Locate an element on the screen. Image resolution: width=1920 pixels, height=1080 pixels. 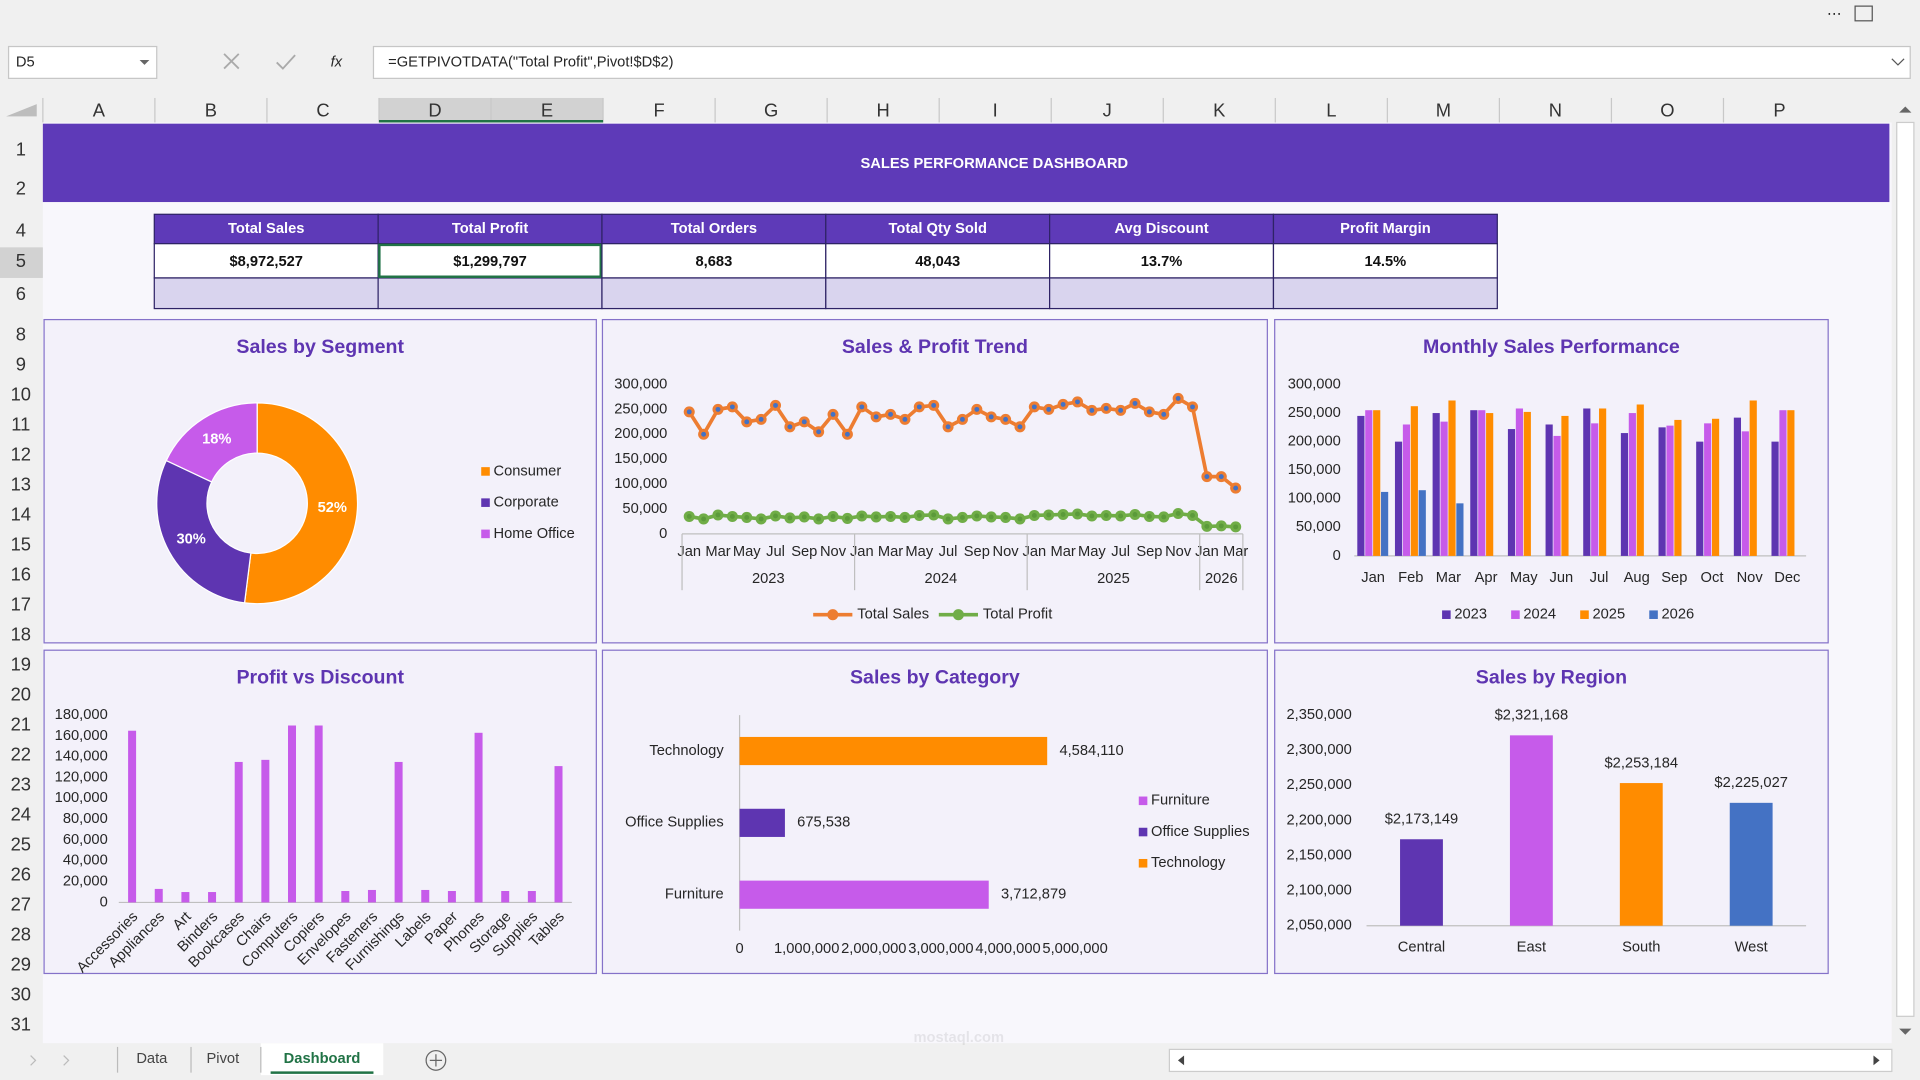
column-header: J is located at coordinates (1107, 109).